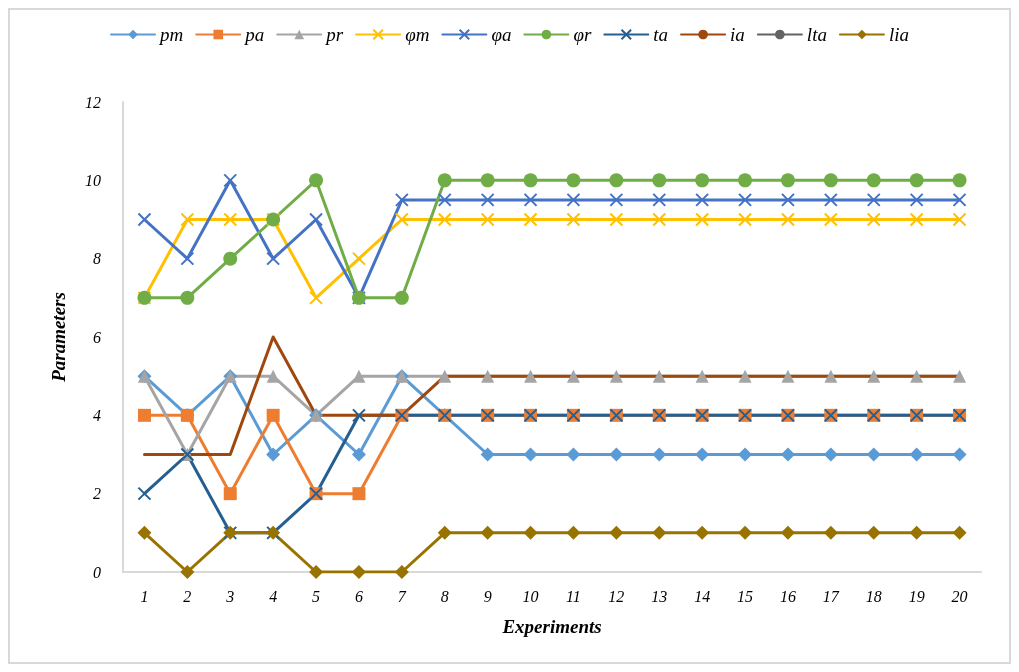 This screenshot has height=672, width=1019. I want to click on x-tick-label: 4, so click(273, 596).